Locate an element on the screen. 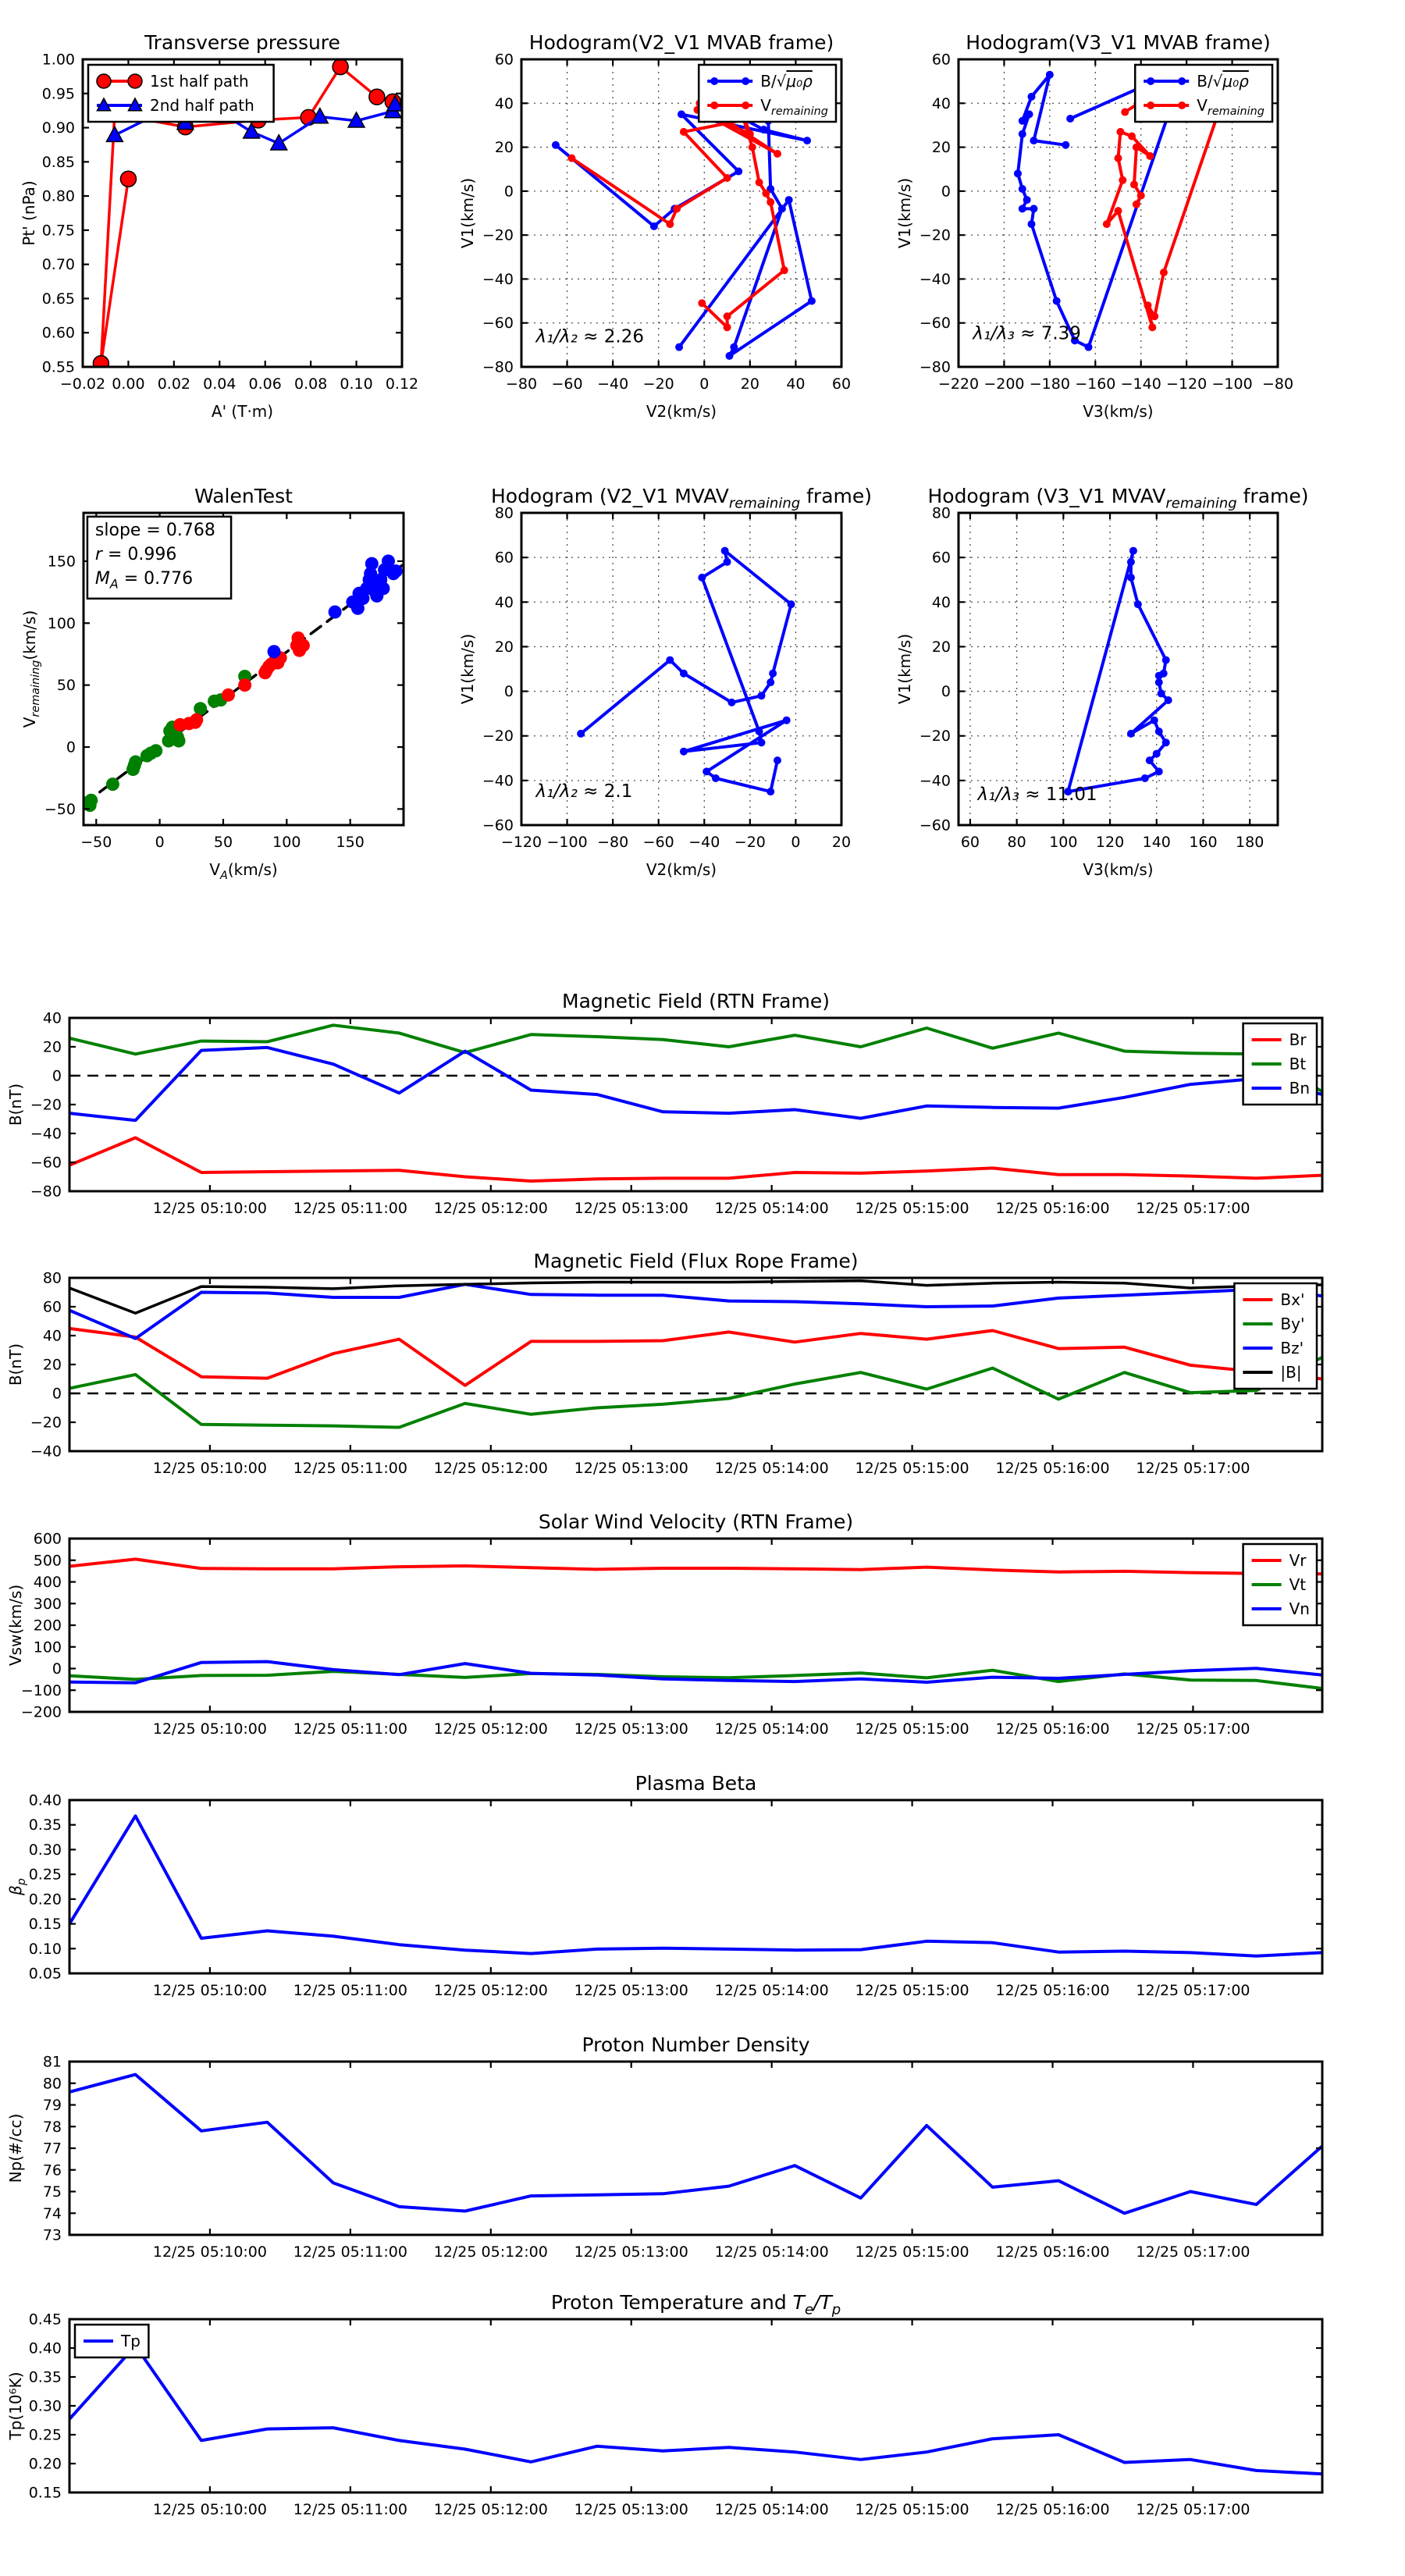 The width and height of the screenshot is (1405, 2576). x-tick-label-segment: −80 is located at coordinates (612, 842).